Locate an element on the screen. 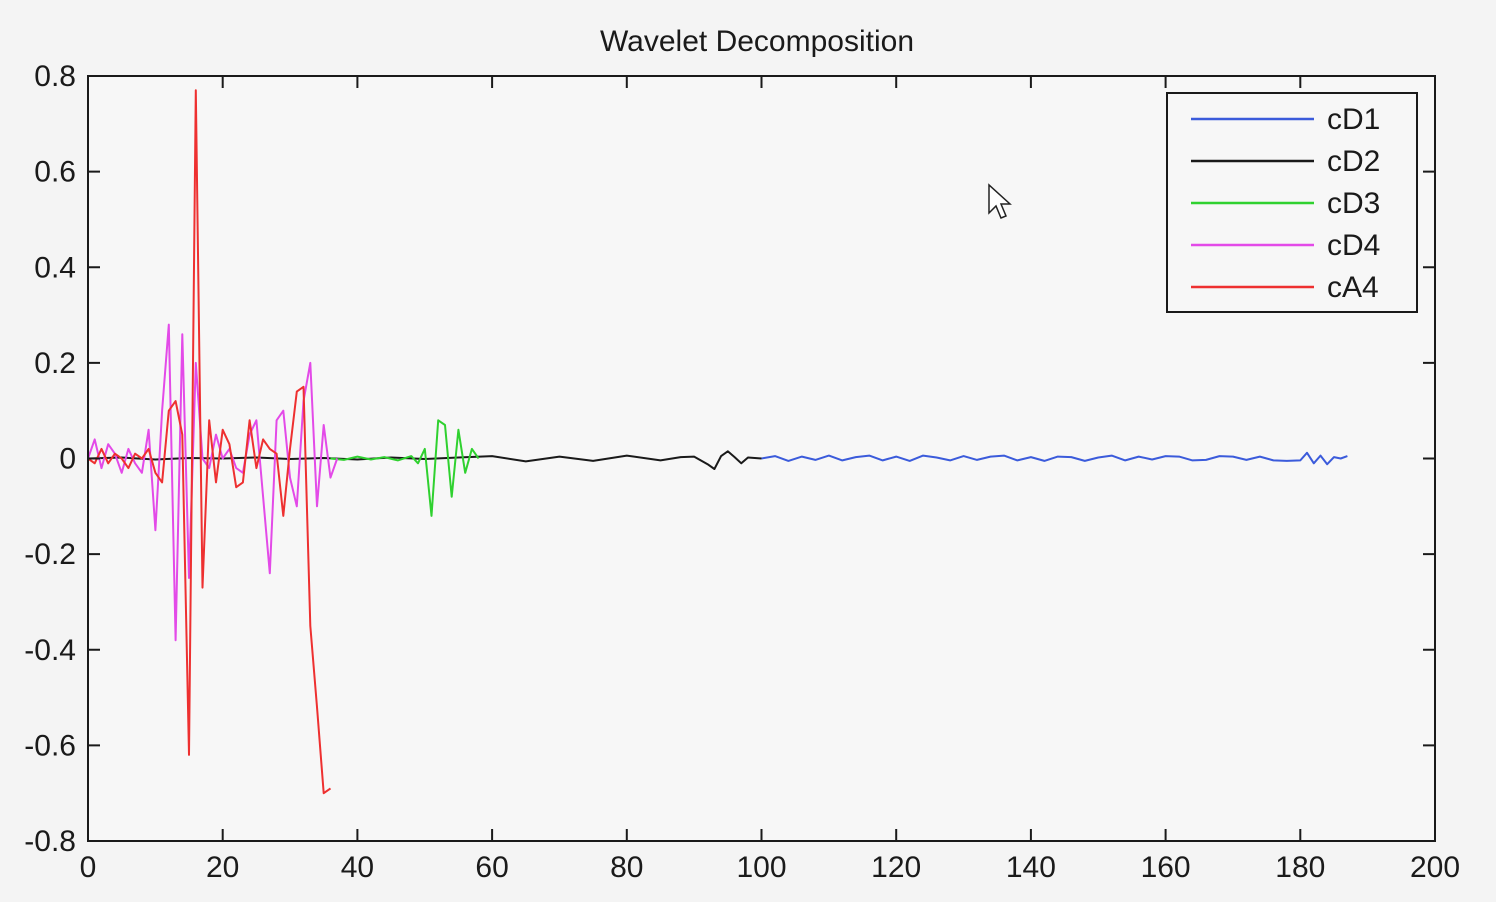  y-tick-label: -0.2 is located at coordinates (50, 554).